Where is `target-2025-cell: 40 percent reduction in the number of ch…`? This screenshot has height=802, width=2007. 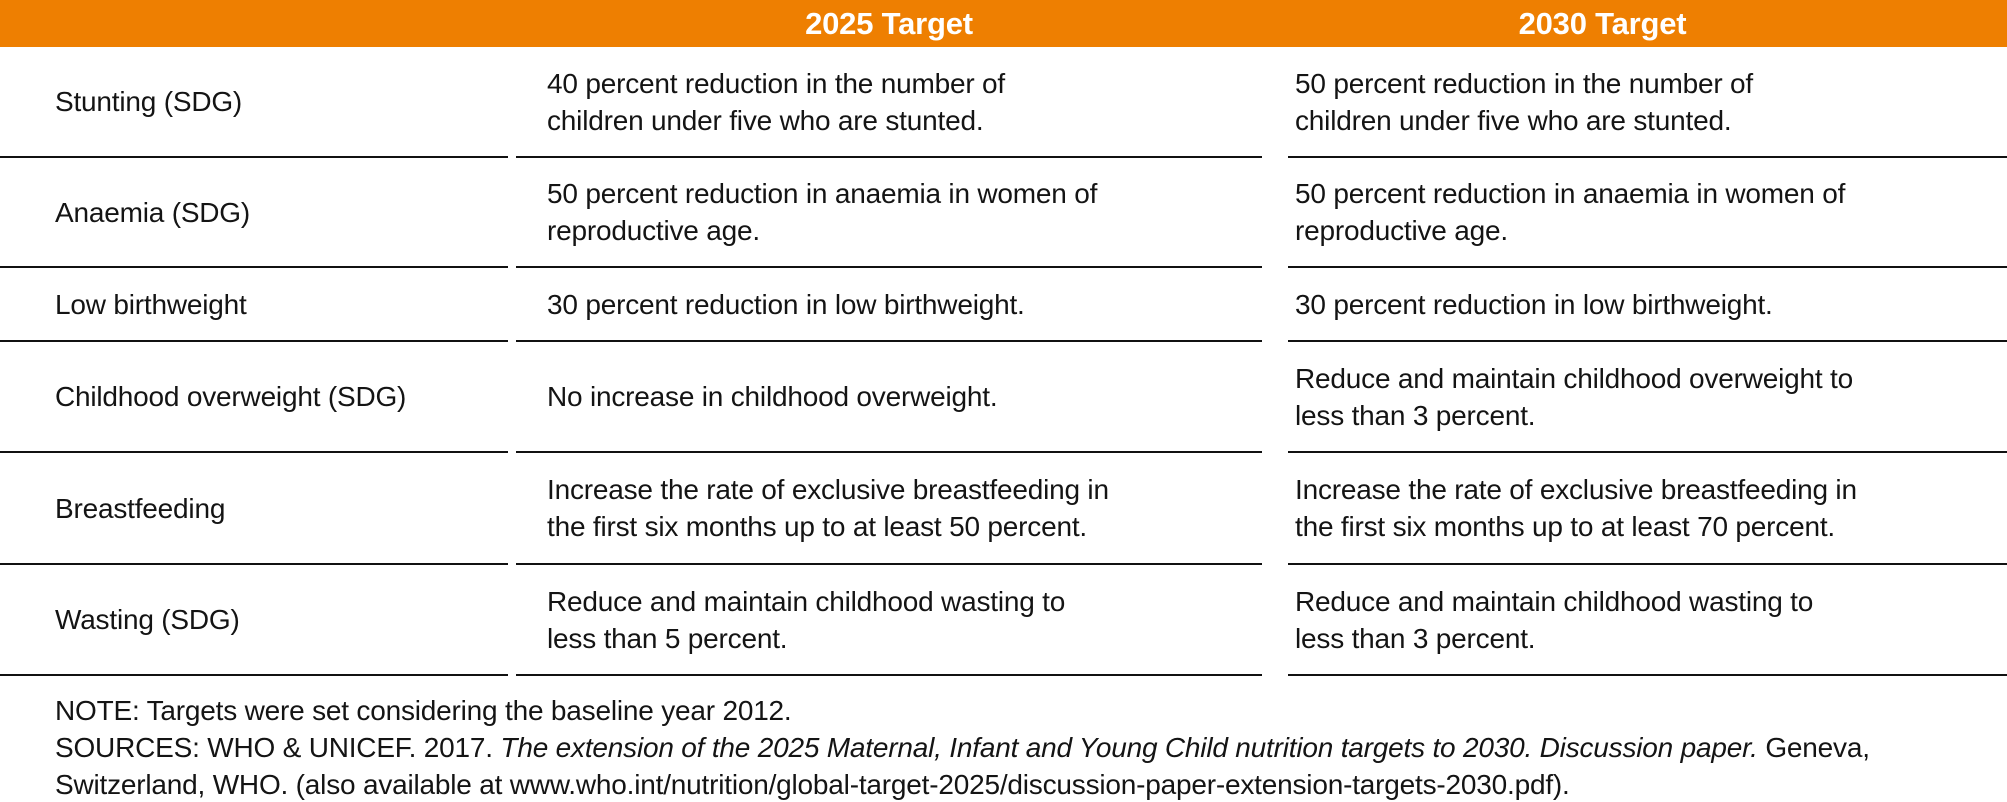
target-2025-cell: 40 percent reduction in the number of ch… is located at coordinates (889, 102).